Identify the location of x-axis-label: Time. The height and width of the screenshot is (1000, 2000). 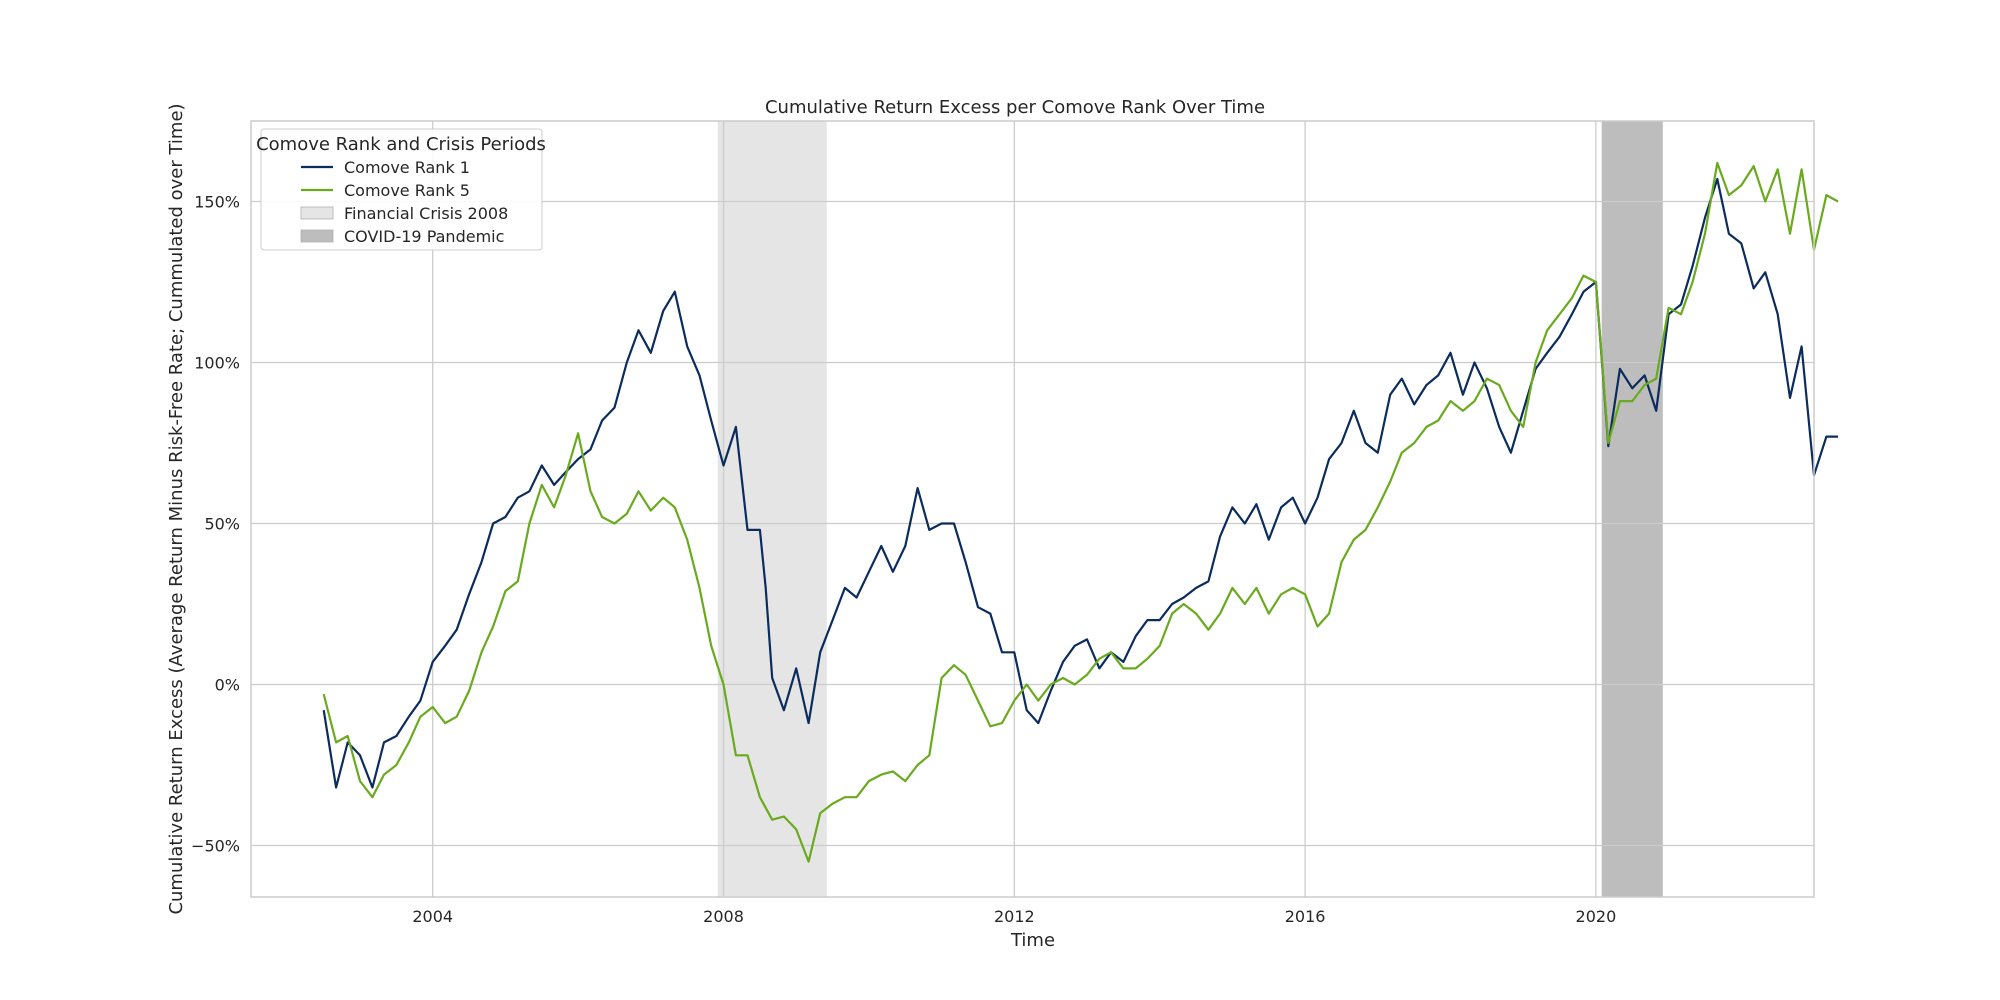
(1032, 940).